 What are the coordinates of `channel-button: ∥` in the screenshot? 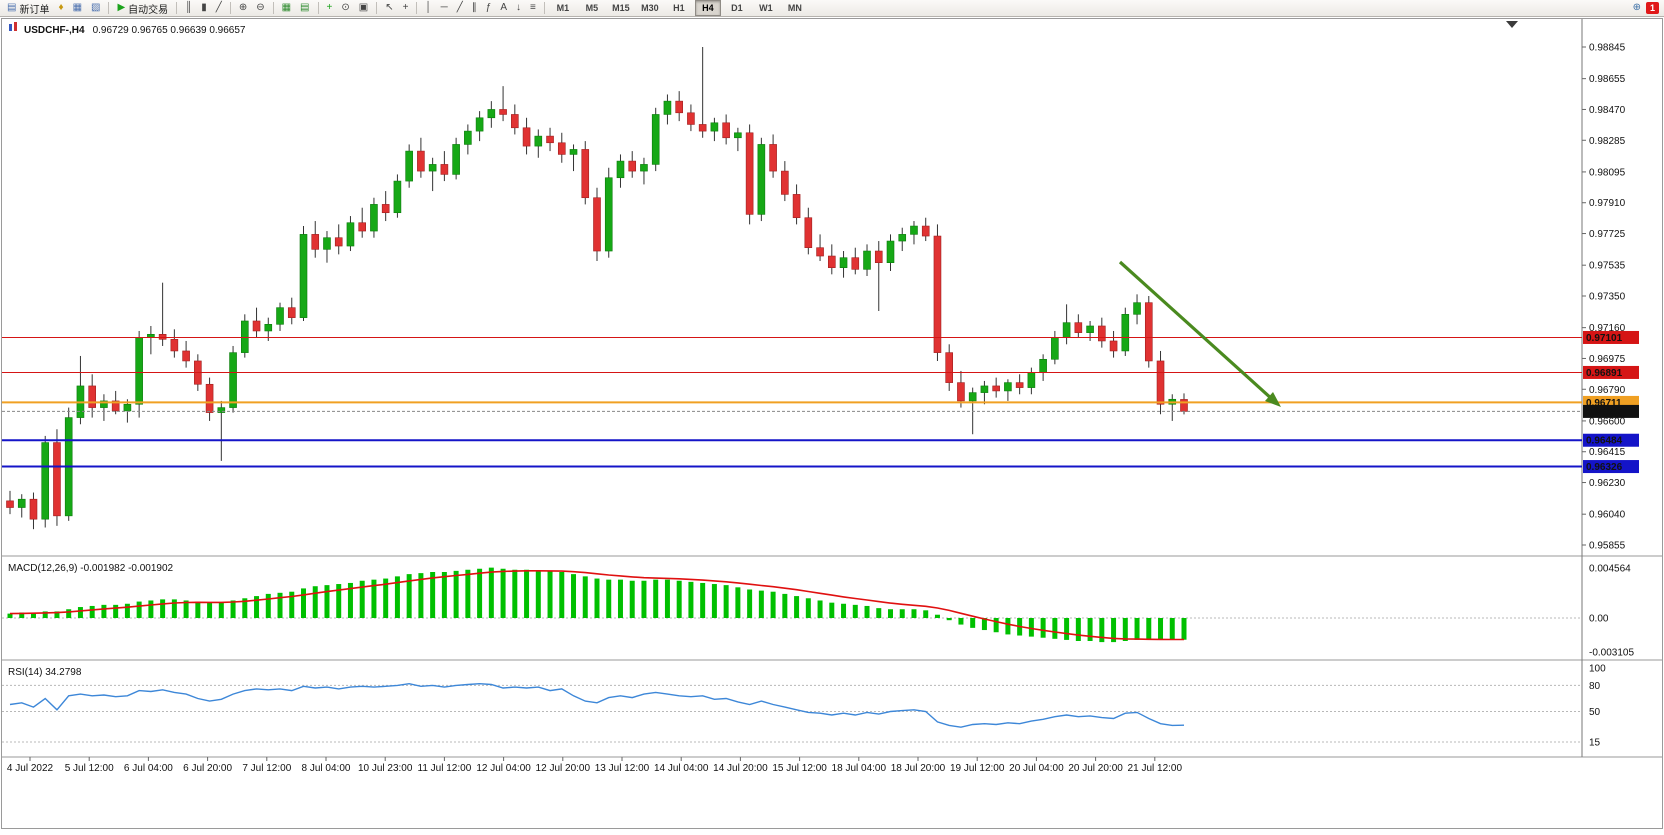 It's located at (474, 8).